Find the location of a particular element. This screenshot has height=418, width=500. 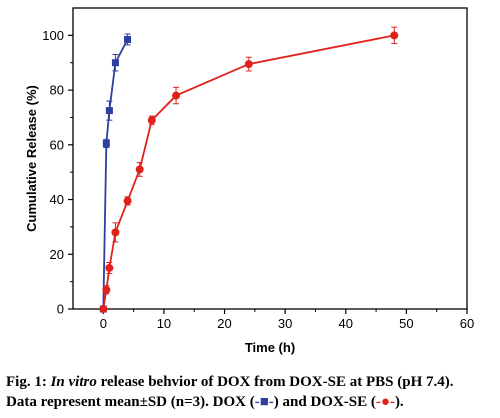

caption-italic-phrase: In vitro is located at coordinates (73, 382).